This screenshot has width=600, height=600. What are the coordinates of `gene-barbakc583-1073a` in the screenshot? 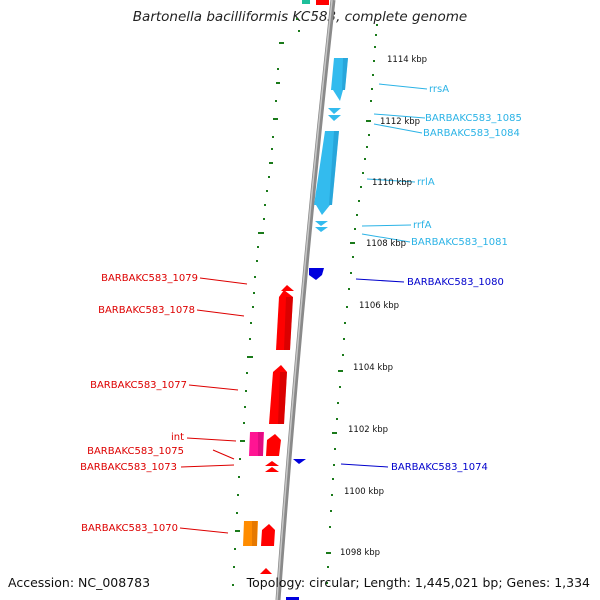 It's located at (272, 463).